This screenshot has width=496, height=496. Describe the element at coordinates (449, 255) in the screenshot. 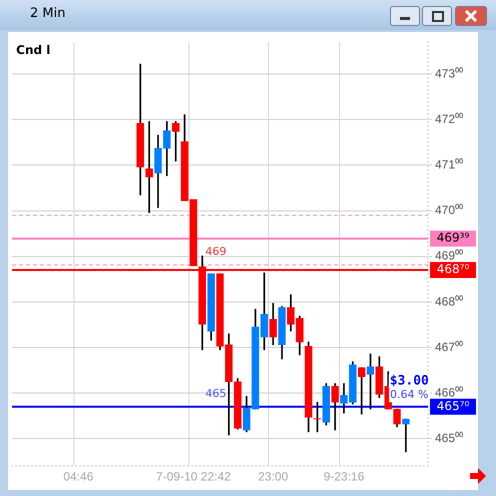

I see `y-tick-label: 469⁰⁰` at that location.